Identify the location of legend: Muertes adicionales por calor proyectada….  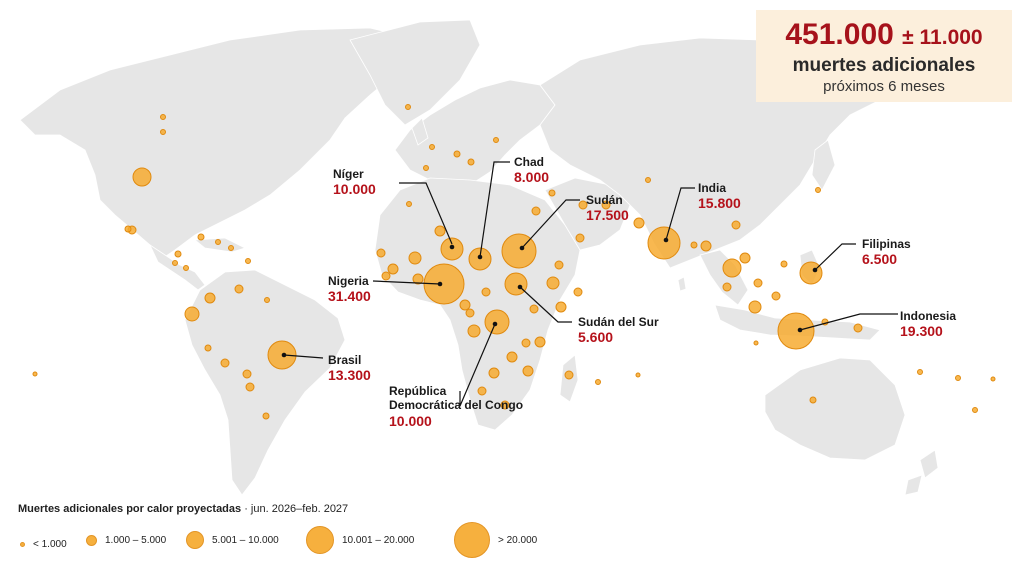
(298, 538).